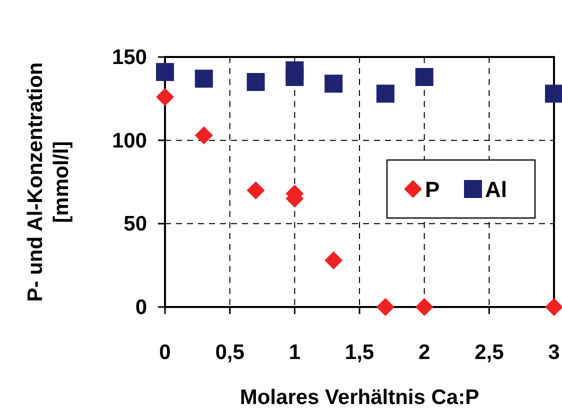 Image resolution: width=562 pixels, height=414 pixels. What do you see at coordinates (129, 140) in the screenshot?
I see `y-tick-label: 100` at bounding box center [129, 140].